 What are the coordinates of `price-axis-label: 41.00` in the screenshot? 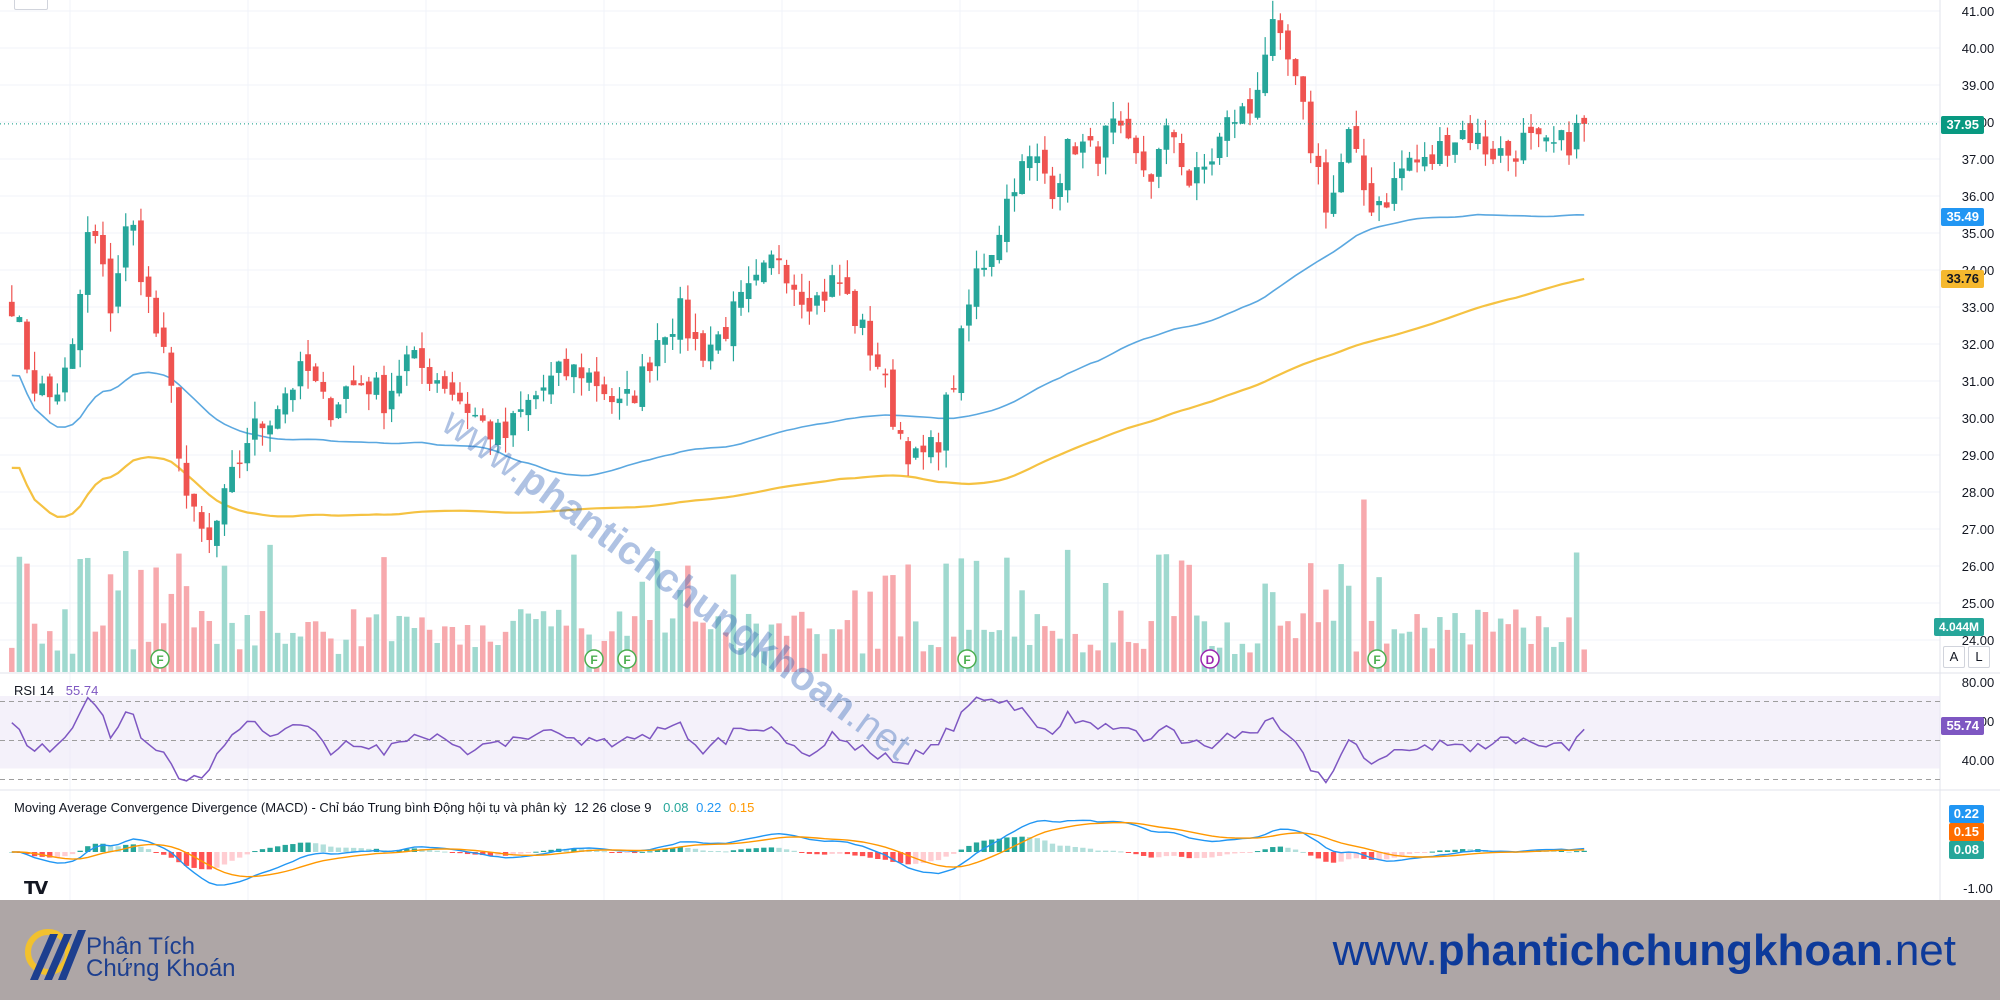 It's located at (1978, 11).